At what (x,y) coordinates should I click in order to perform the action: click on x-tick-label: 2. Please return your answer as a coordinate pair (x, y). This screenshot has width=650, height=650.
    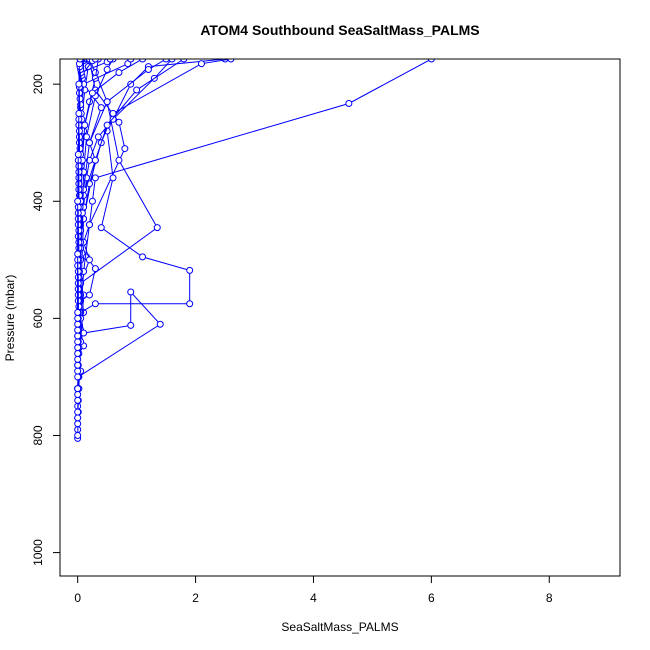
    Looking at the image, I should click on (195, 598).